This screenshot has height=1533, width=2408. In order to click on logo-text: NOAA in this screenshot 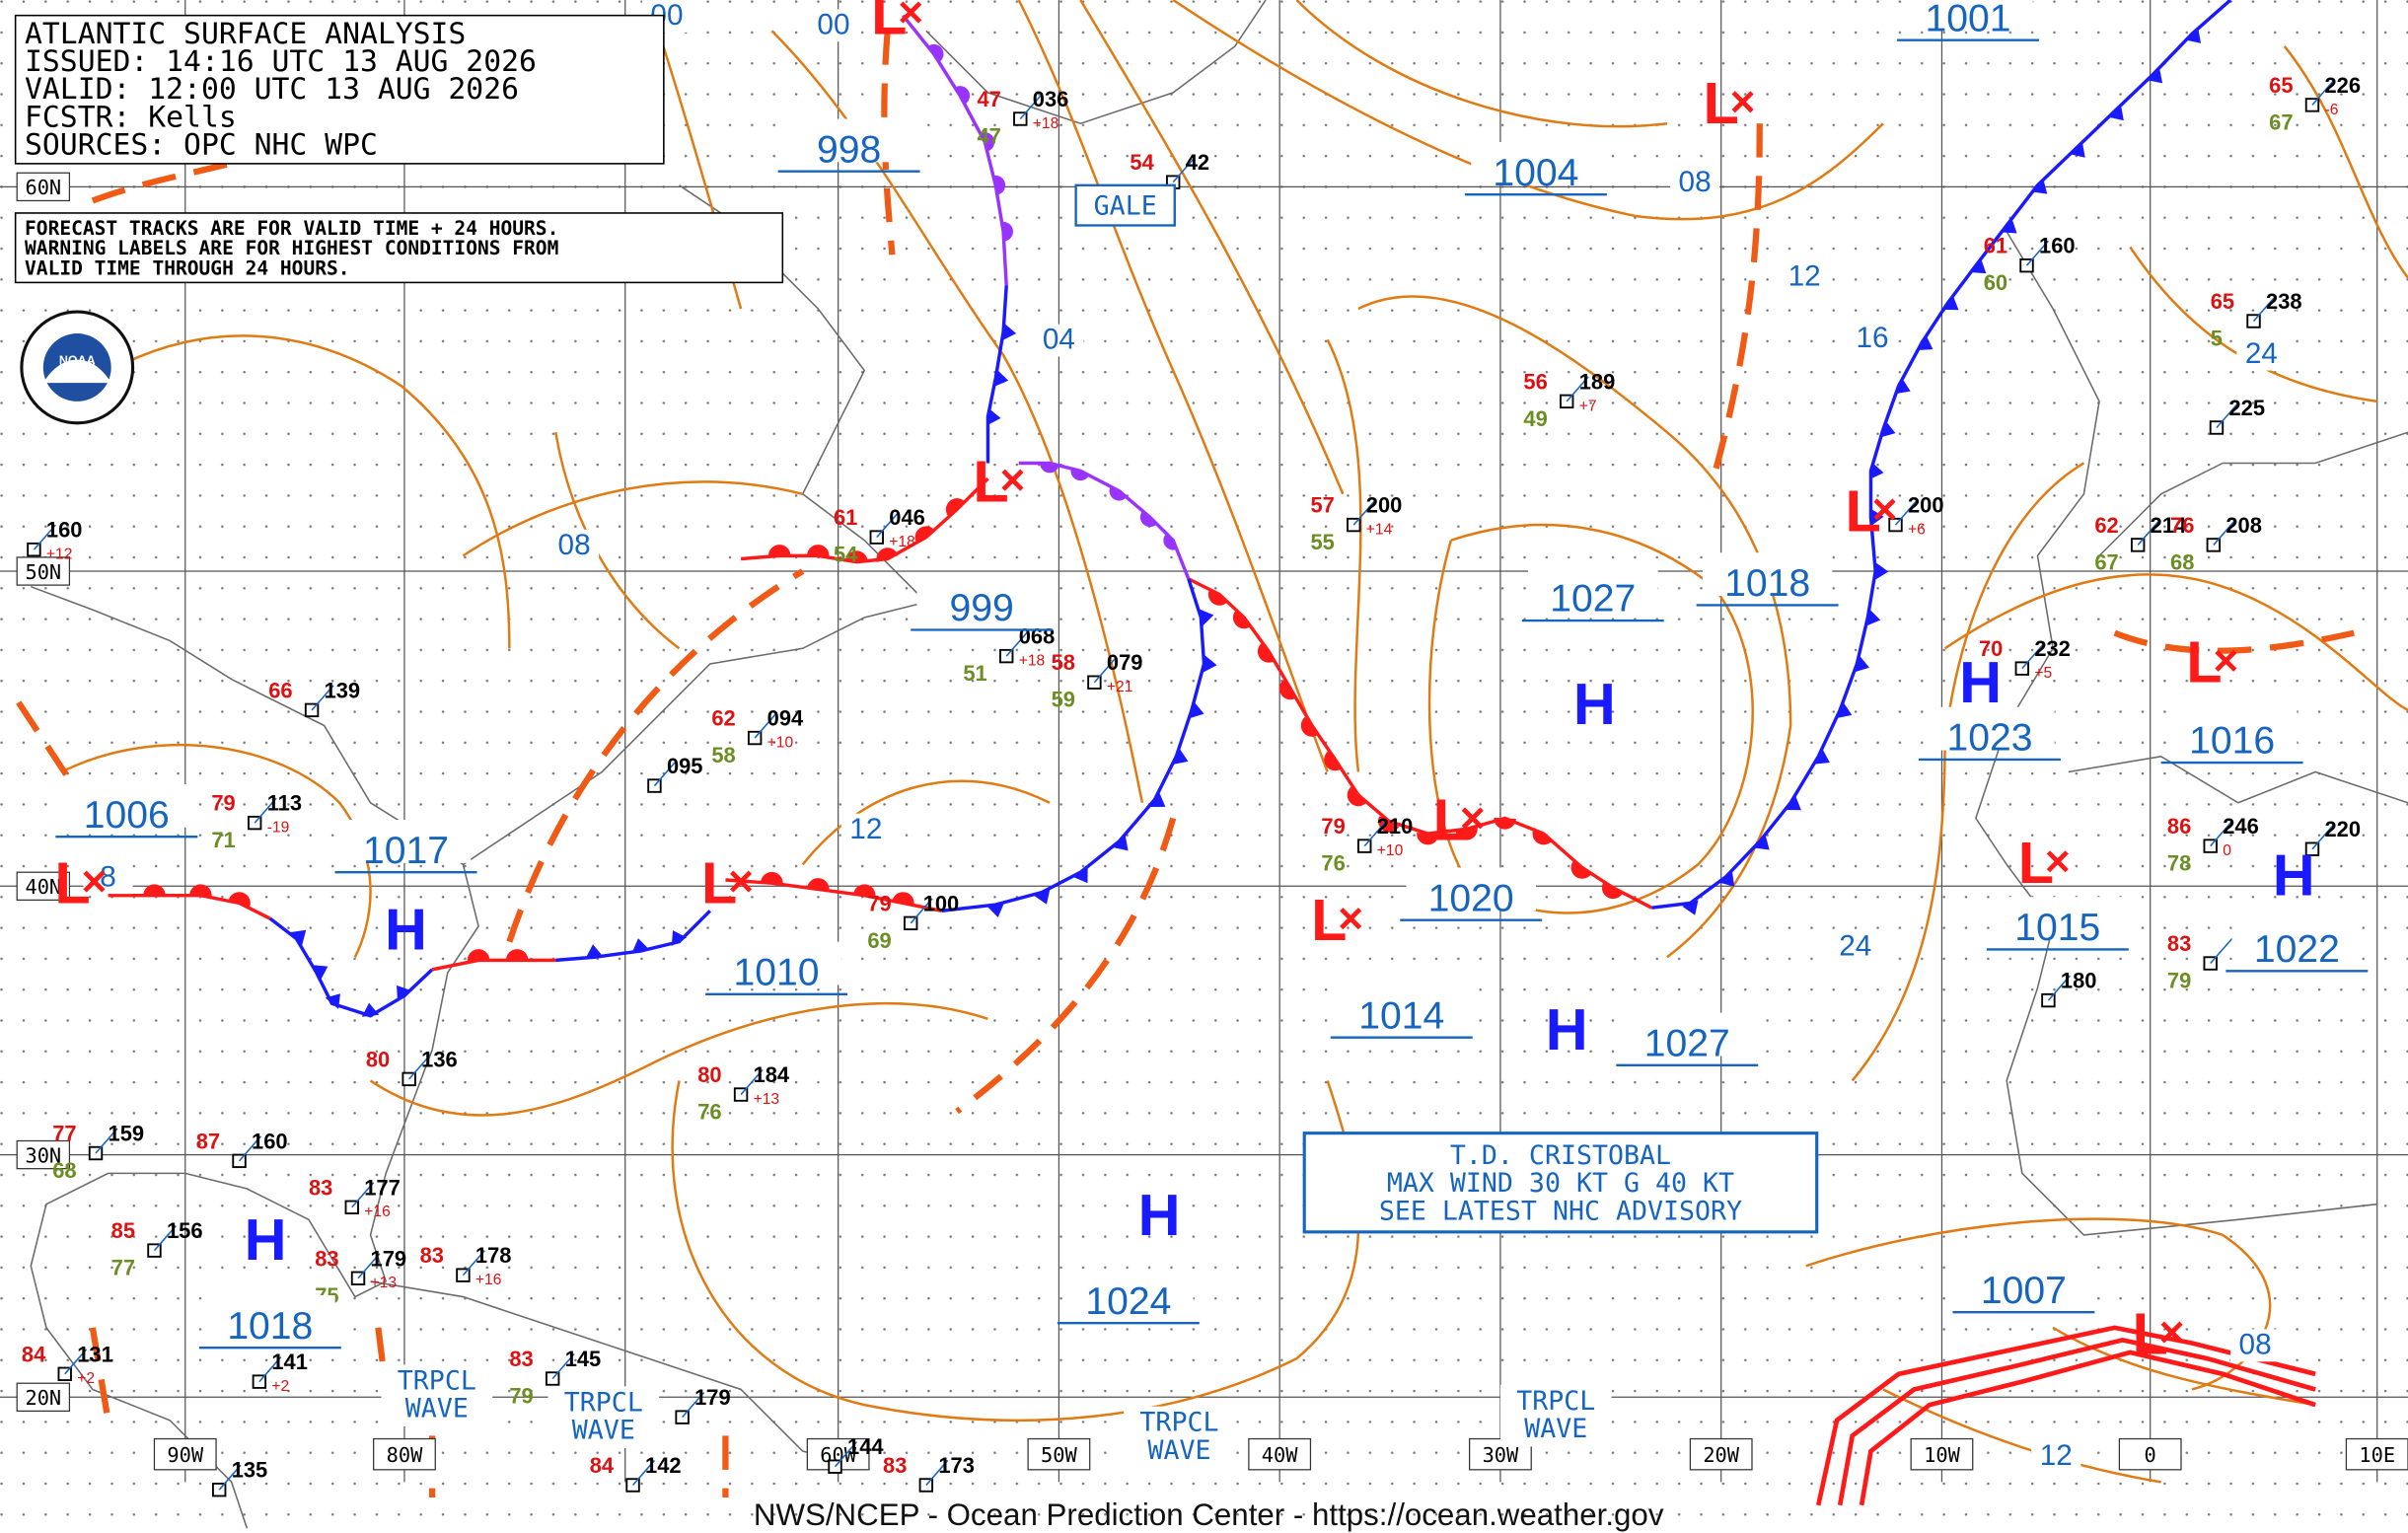, I will do `click(77, 360)`.